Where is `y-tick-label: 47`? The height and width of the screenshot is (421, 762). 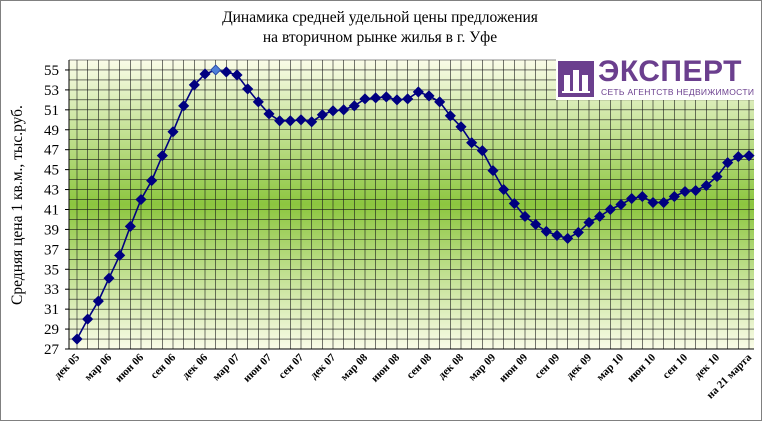
y-tick-label: 47 is located at coordinates (52, 151).